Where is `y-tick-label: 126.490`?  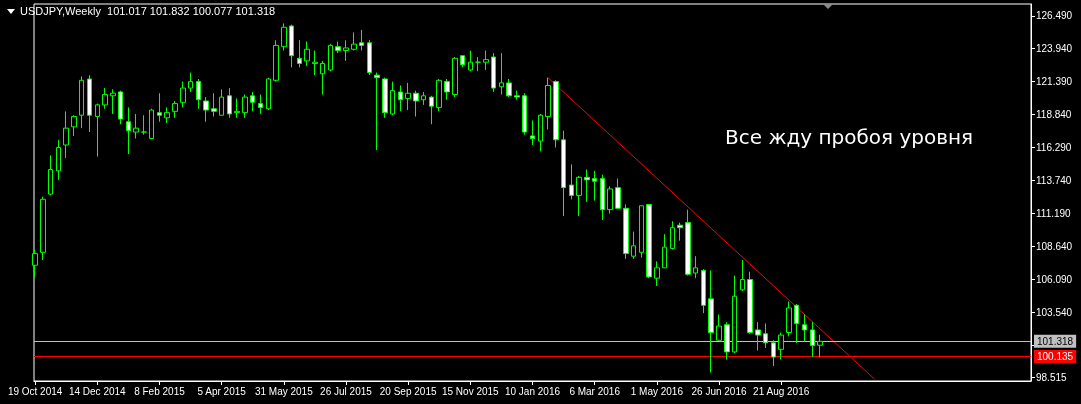
y-tick-label: 126.490 is located at coordinates (1054, 16).